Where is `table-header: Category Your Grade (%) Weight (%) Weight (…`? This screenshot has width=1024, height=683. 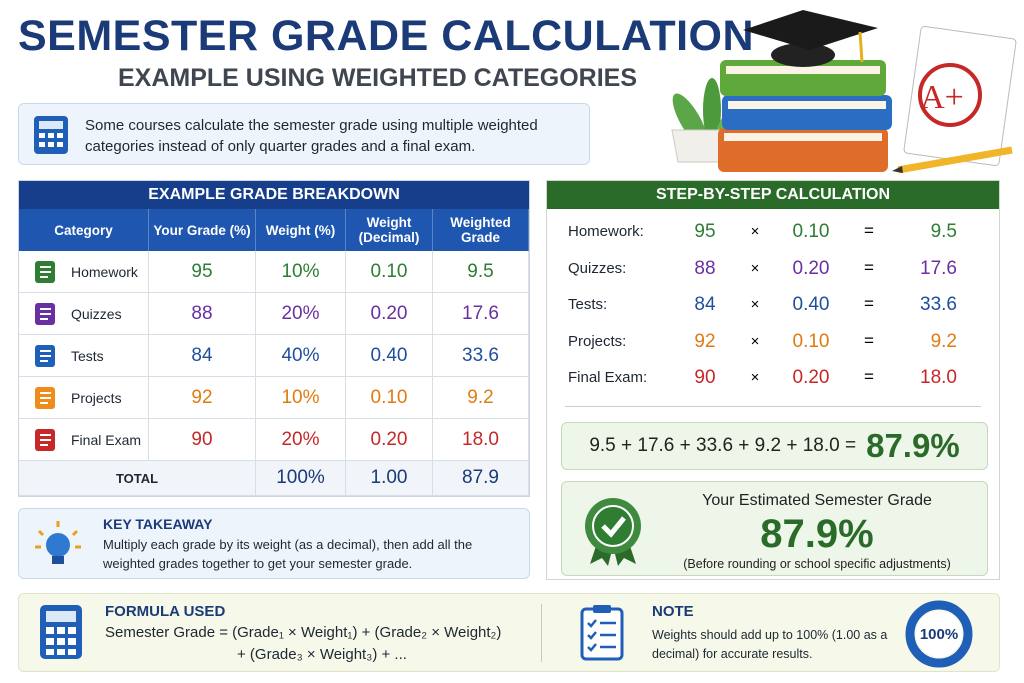
table-header: Category Your Grade (%) Weight (%) Weight (… is located at coordinates (274, 230).